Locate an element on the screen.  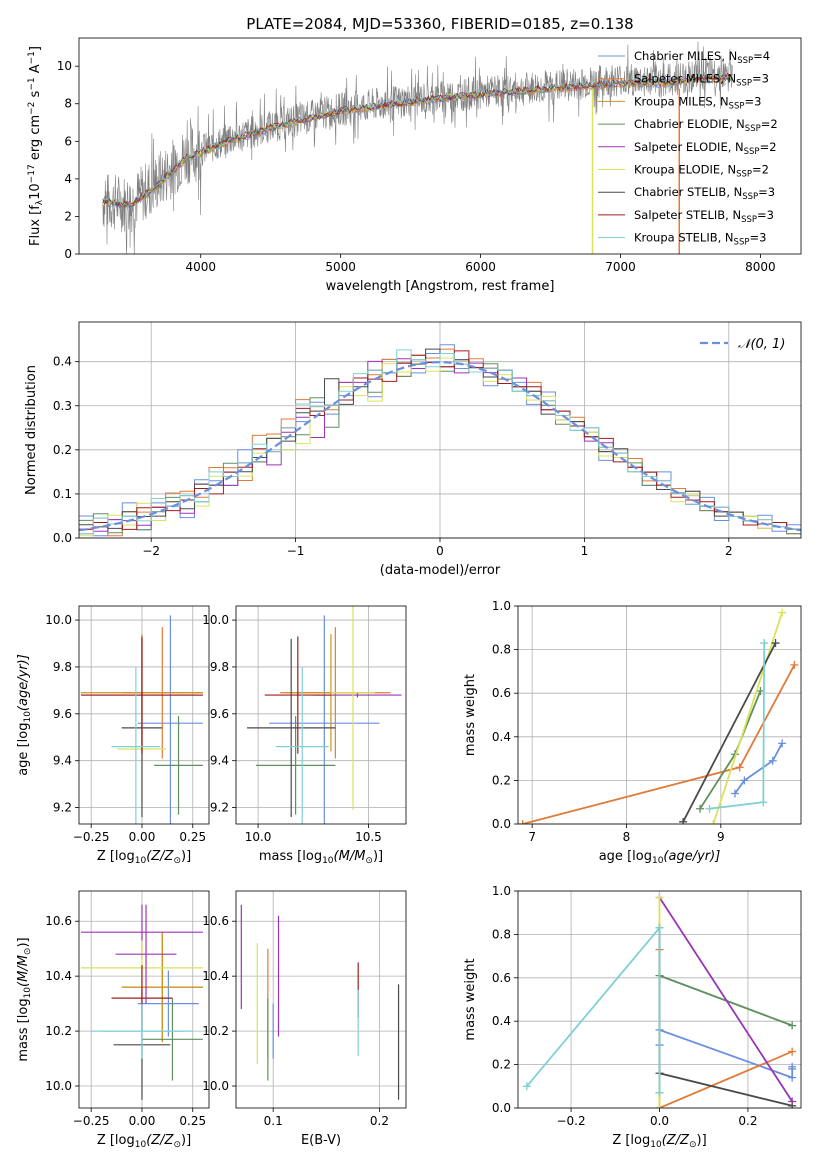
weight-vs-age-plot-area is located at coordinates (658, 716).